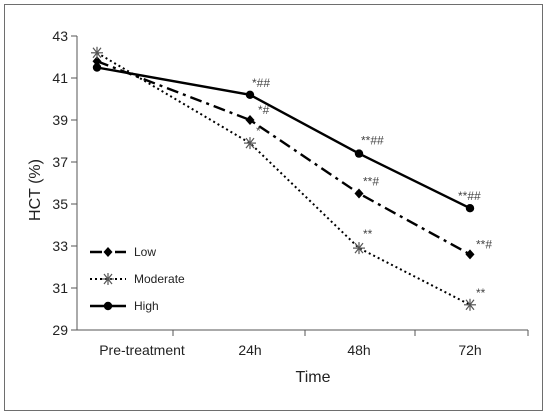 The image size is (549, 417). I want to click on legend-item-low: Low, so click(123, 252).